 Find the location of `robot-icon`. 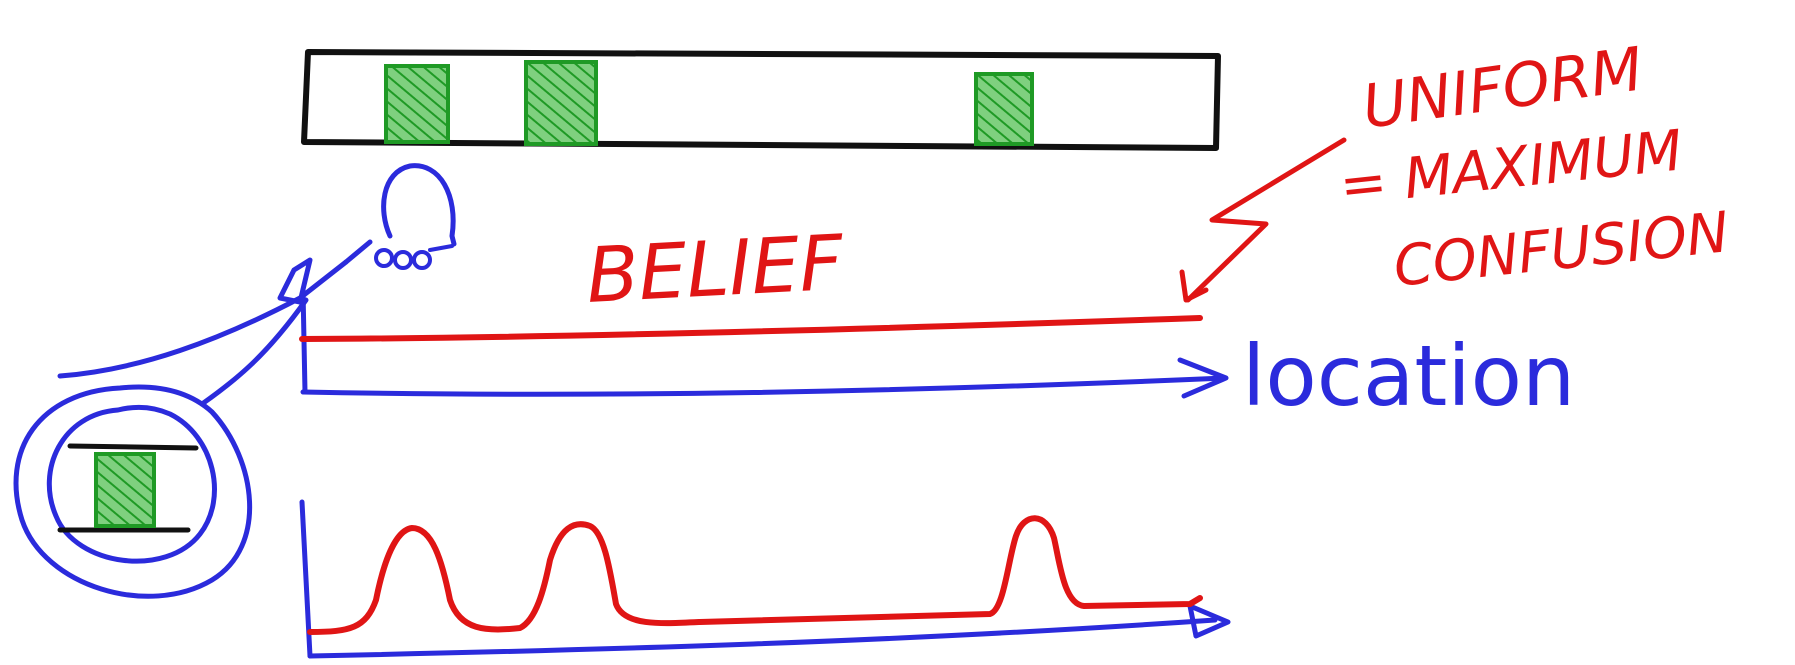

robot-icon is located at coordinates (415, 216).